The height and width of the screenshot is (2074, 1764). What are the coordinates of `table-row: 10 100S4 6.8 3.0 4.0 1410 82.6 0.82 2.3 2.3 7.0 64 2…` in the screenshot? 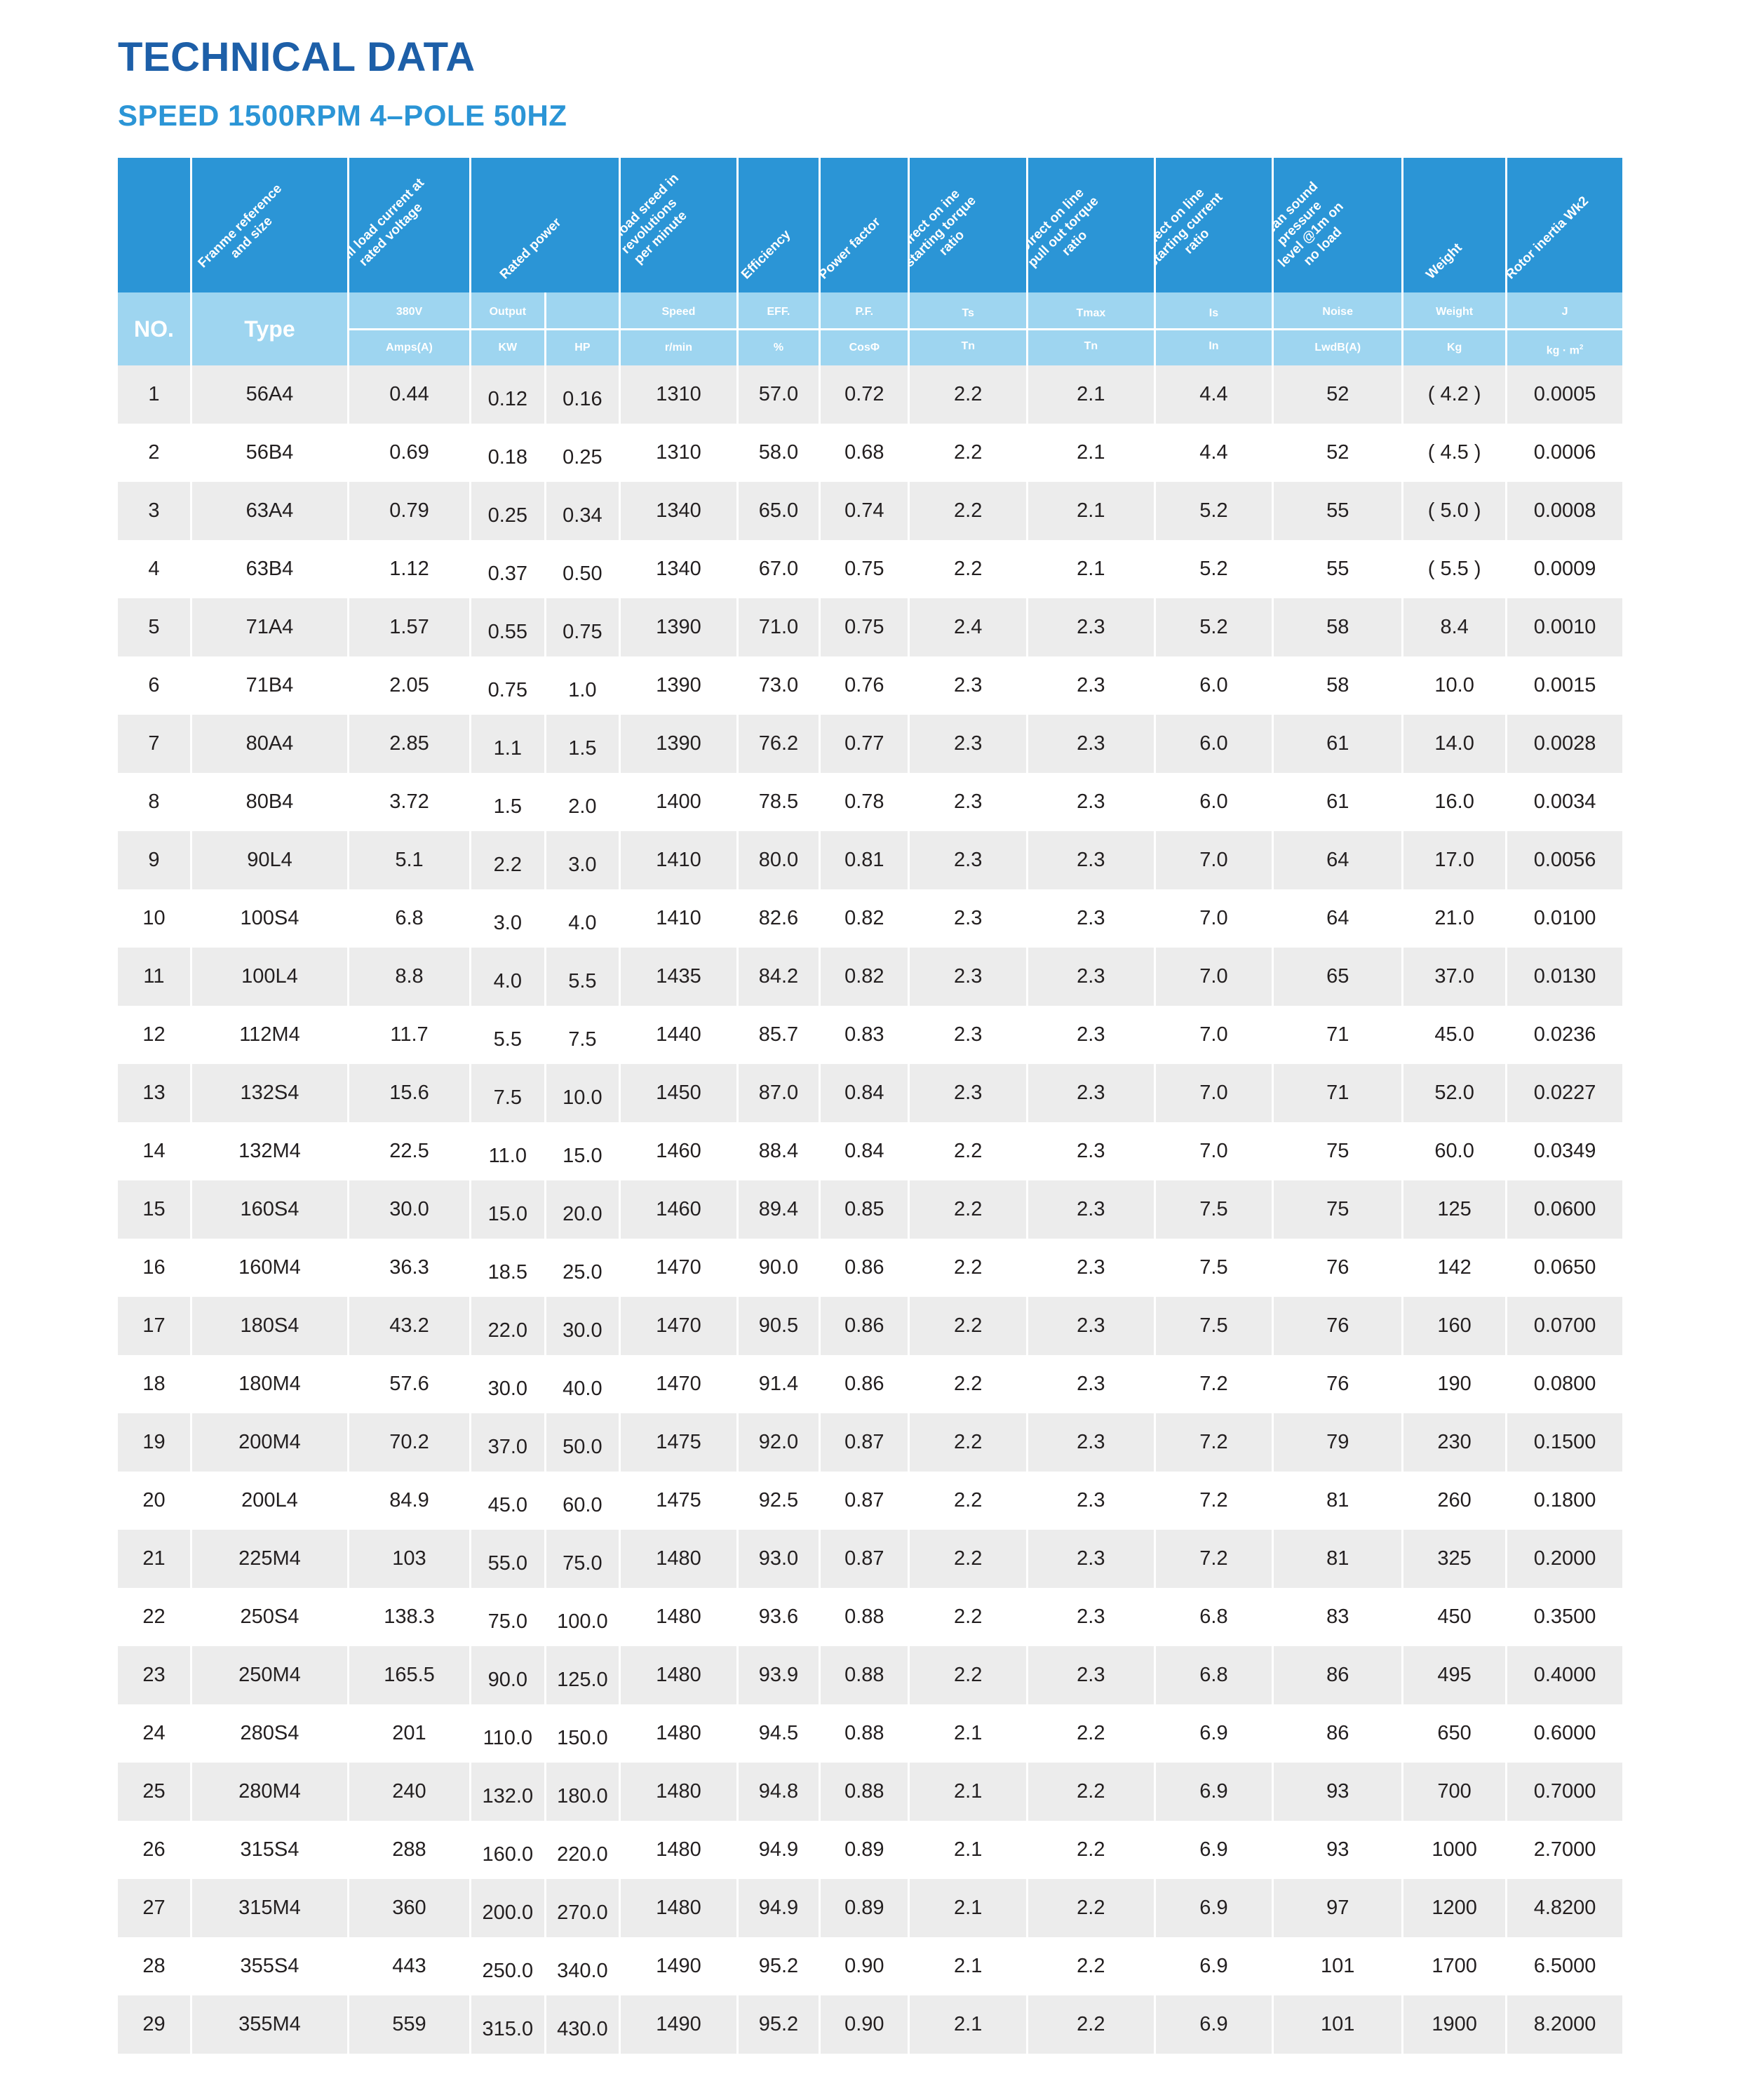 It's located at (870, 918).